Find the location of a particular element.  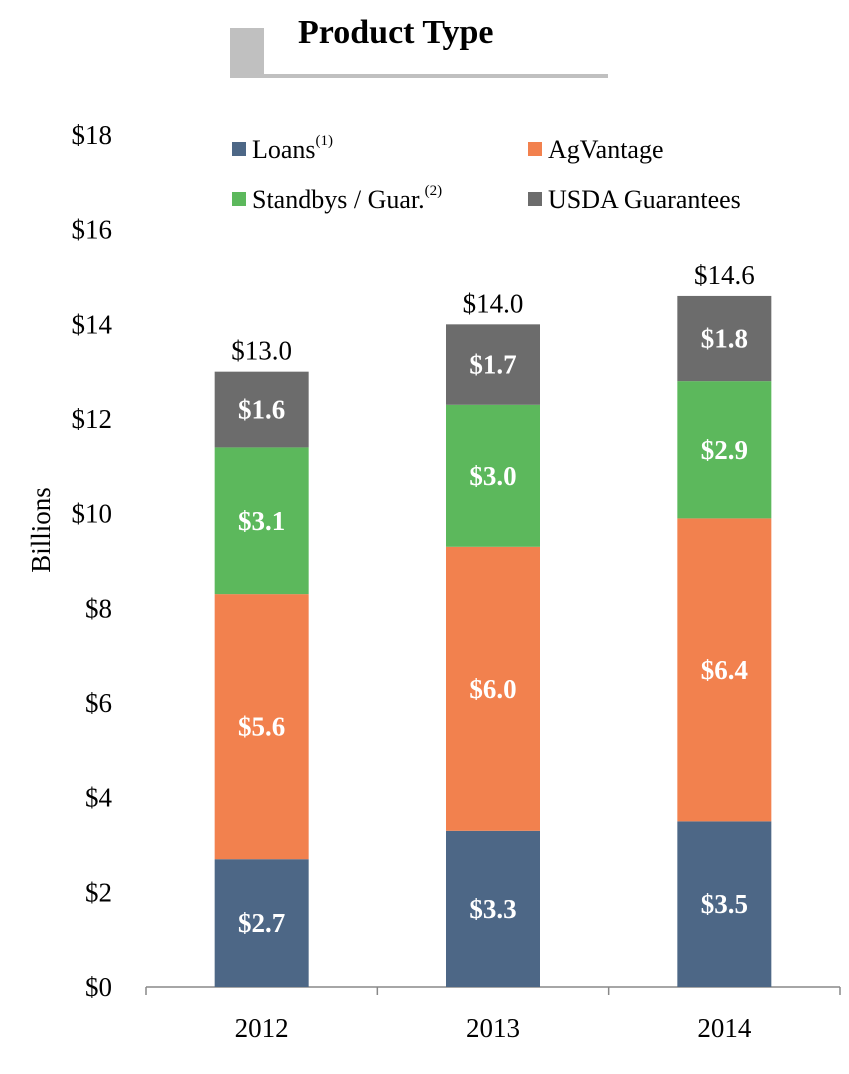

bar-value-label: $1.8 is located at coordinates (724, 339).